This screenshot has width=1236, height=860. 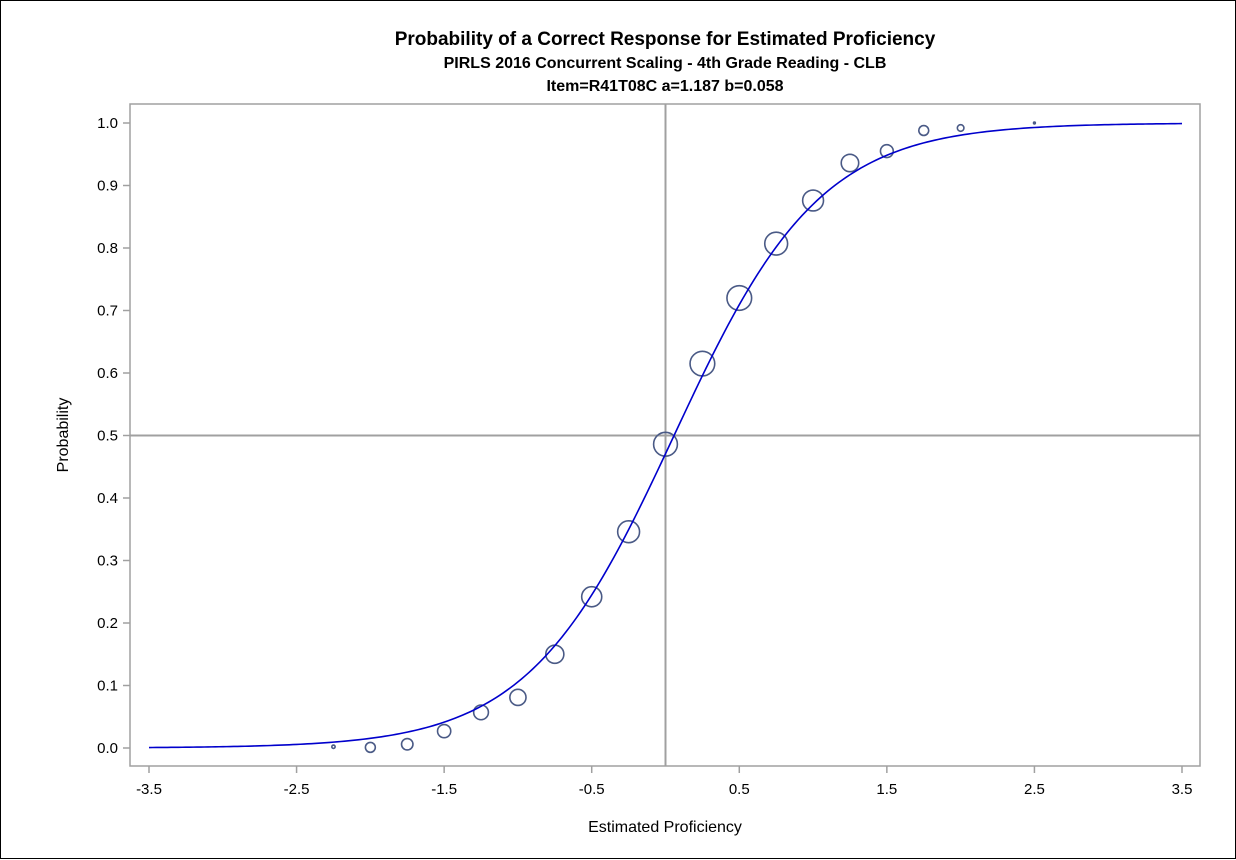 What do you see at coordinates (107, 248) in the screenshot?
I see `y-tick-label: 0.8` at bounding box center [107, 248].